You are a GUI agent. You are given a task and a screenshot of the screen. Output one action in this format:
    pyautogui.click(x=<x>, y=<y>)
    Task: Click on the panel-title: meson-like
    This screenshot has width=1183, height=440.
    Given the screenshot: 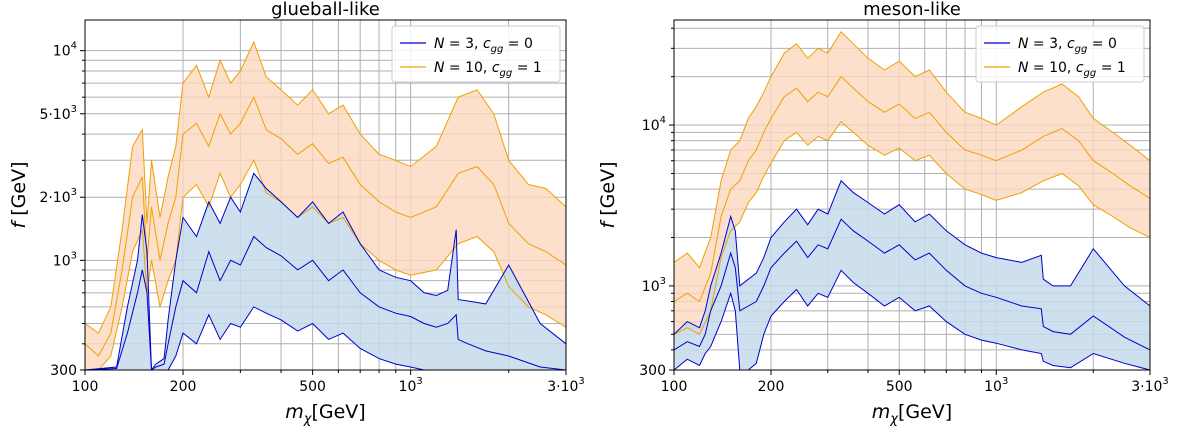 What is the action you would take?
    pyautogui.click(x=912, y=10)
    